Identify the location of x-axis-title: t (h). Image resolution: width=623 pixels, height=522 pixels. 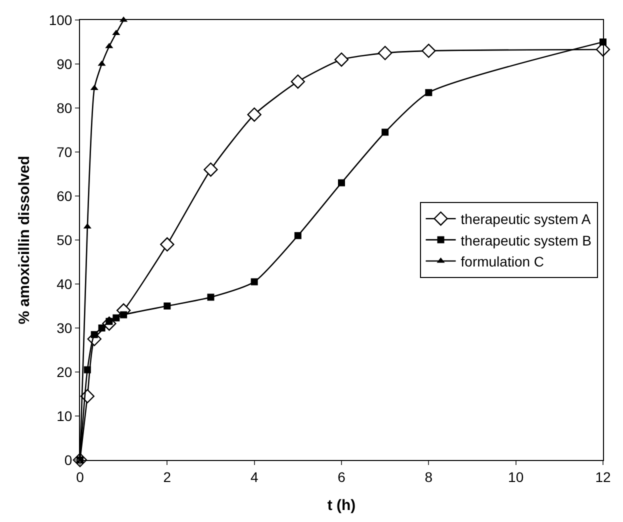
(341, 505).